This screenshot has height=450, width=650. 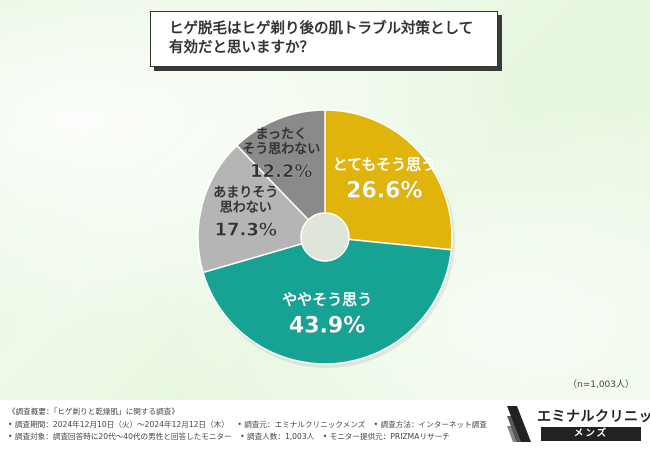 I want to click on survey-target: • 調査対象：調査回答時に20代～40代の男性と回答したモニター, so click(x=120, y=436).